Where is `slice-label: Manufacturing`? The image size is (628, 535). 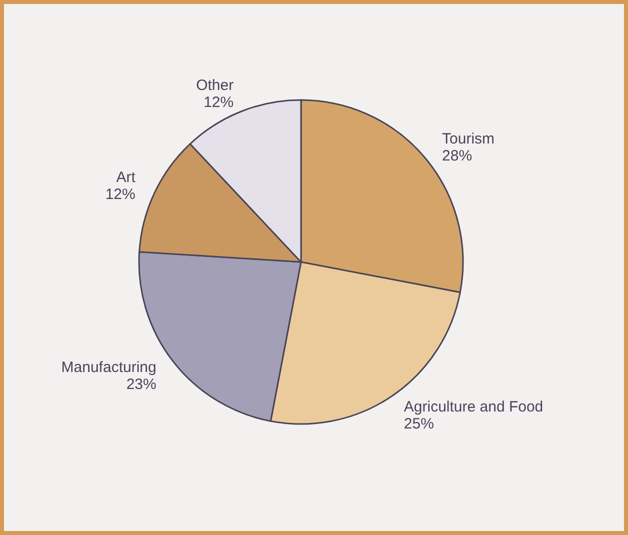
slice-label: Manufacturing is located at coordinates (108, 367).